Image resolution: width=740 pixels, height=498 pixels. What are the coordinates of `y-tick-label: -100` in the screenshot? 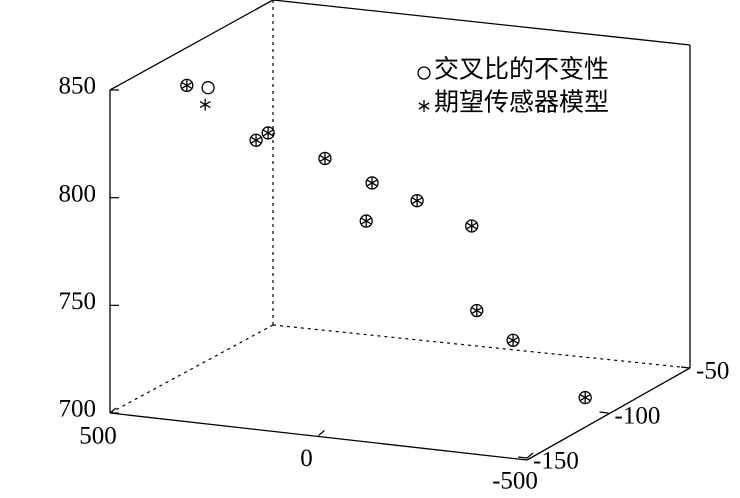 It's located at (638, 416).